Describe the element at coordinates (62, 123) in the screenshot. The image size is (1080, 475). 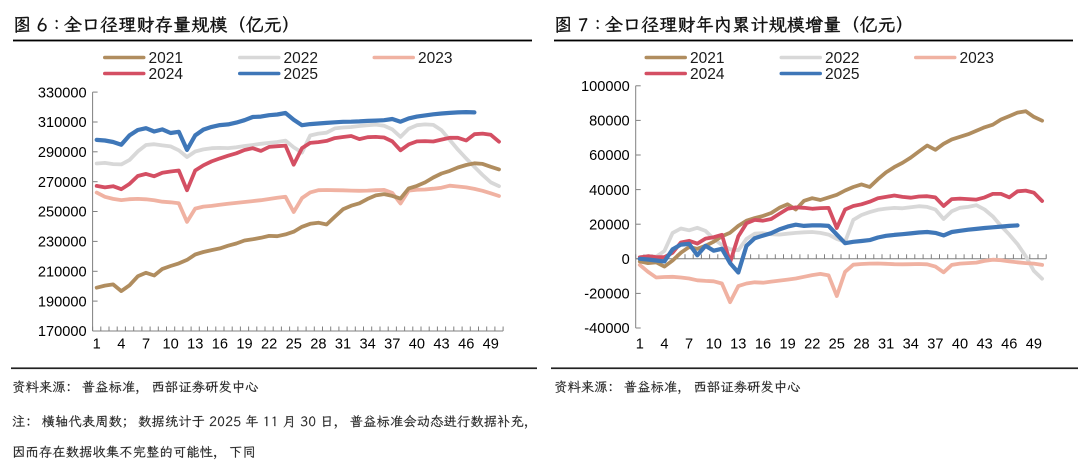
I see `svg-text: 310000` at that location.